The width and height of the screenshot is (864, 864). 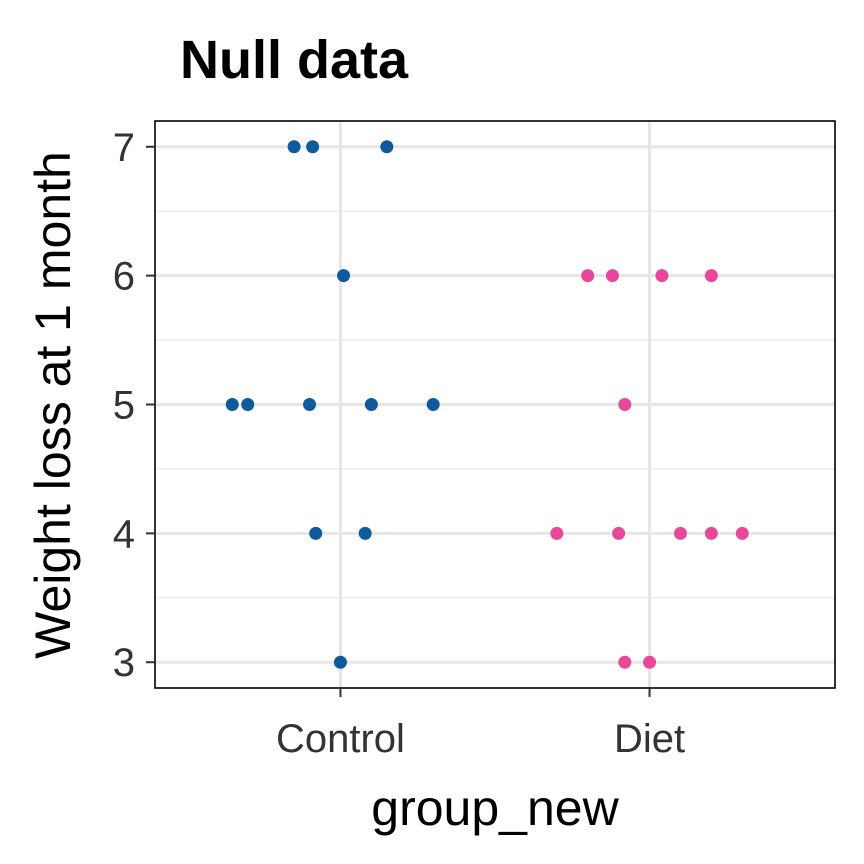 What do you see at coordinates (124, 148) in the screenshot?
I see `y-tick-label: 7` at bounding box center [124, 148].